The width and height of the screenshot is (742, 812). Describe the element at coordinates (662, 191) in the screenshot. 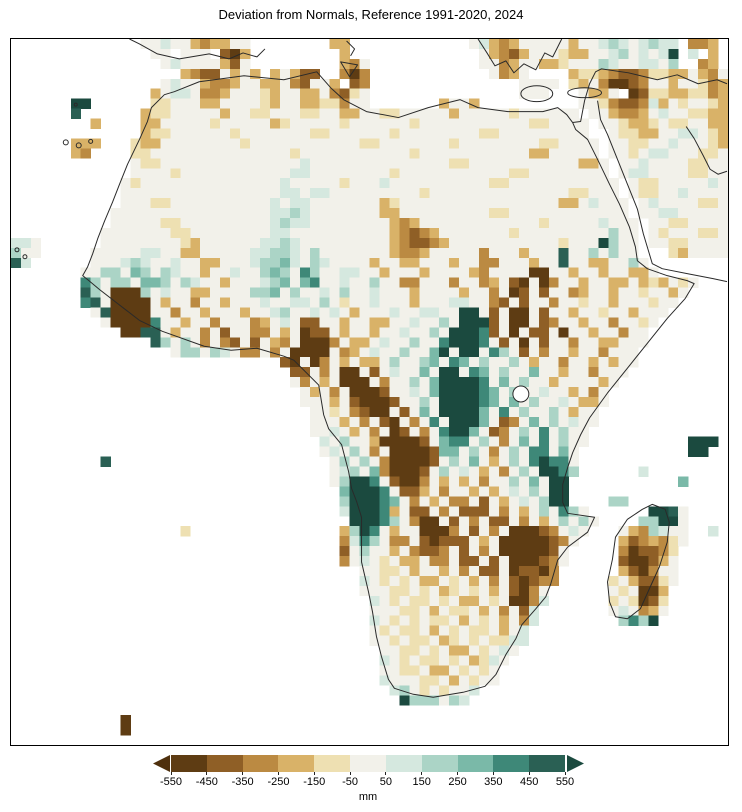

I see `coastline-arabia` at that location.